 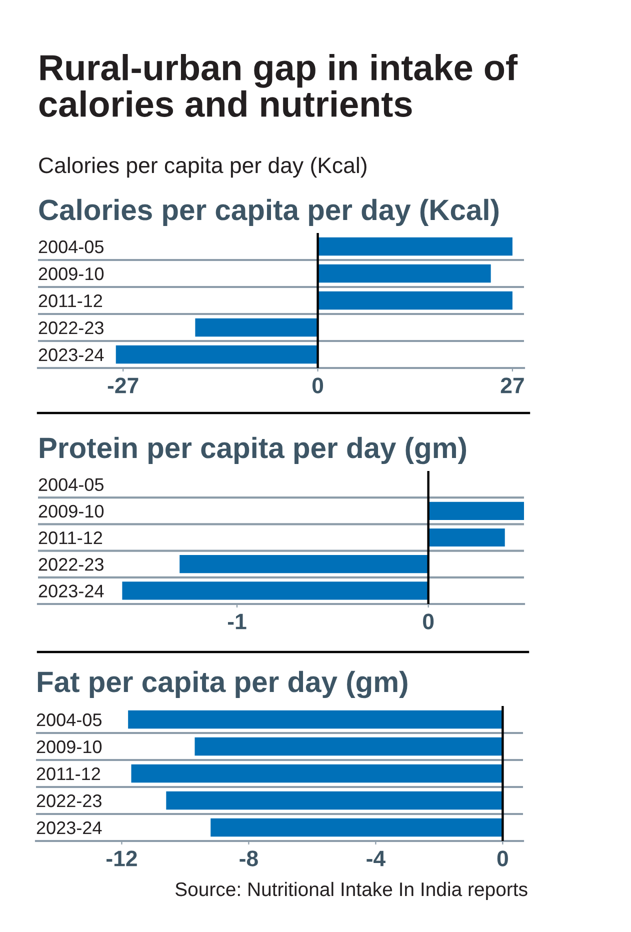 I want to click on x-tick-label: -27, so click(x=123, y=386).